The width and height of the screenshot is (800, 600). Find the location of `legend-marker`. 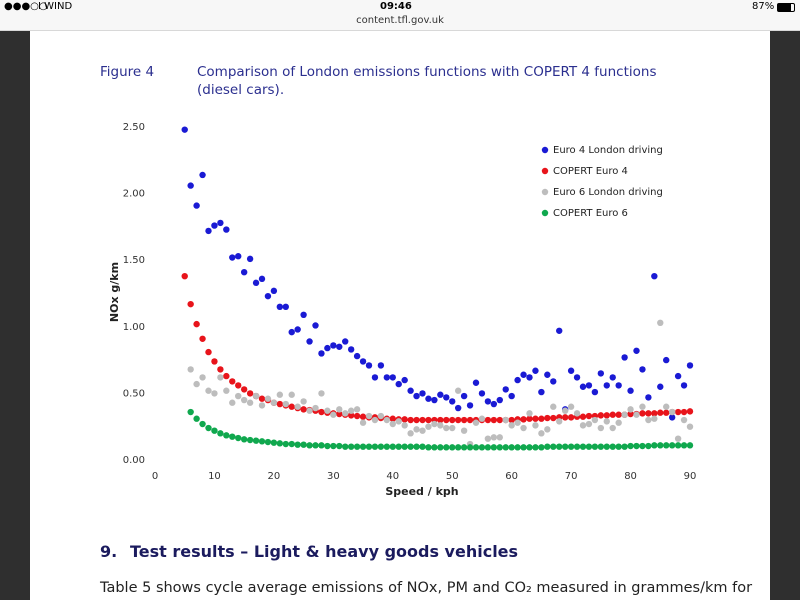

legend-marker is located at coordinates (545, 192).